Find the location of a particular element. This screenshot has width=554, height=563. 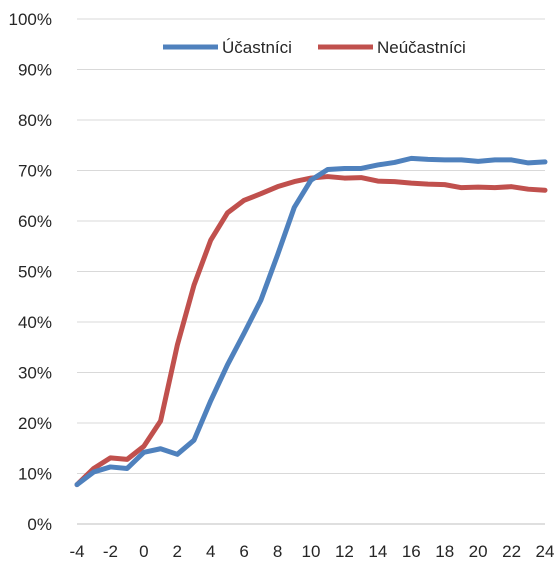

x-tick-label: 12 is located at coordinates (344, 551).